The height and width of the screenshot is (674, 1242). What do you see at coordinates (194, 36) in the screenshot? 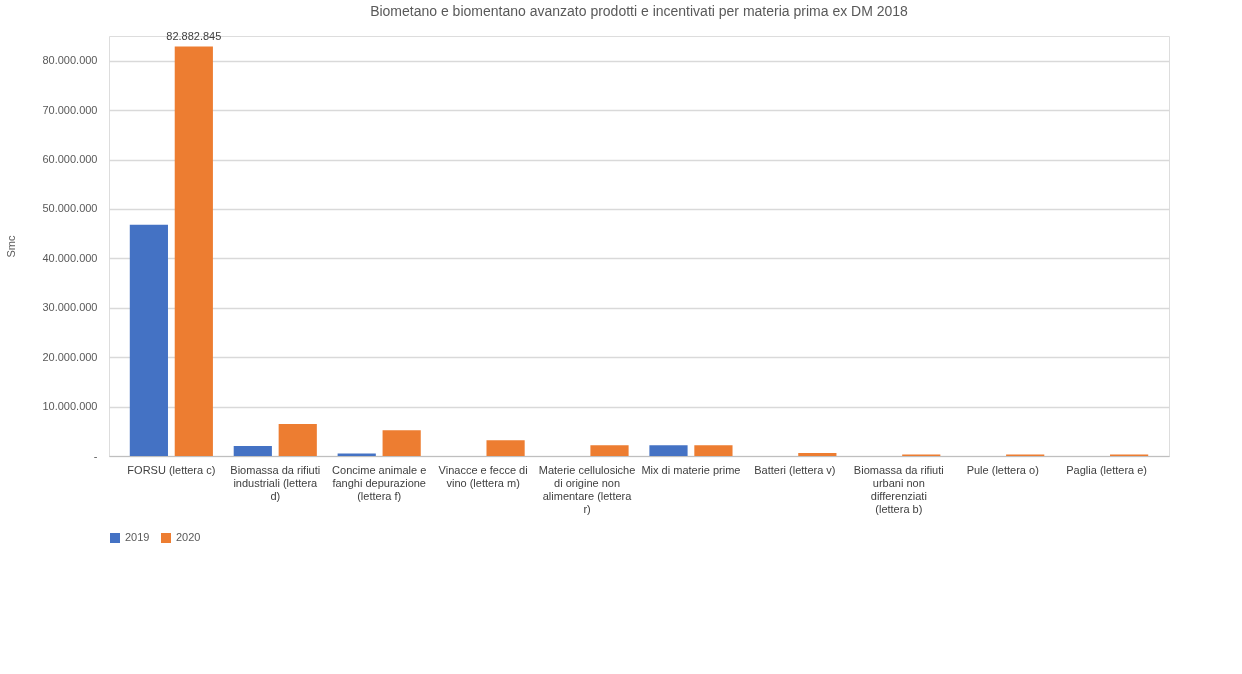
I see `data-label: 82.882.845` at bounding box center [194, 36].